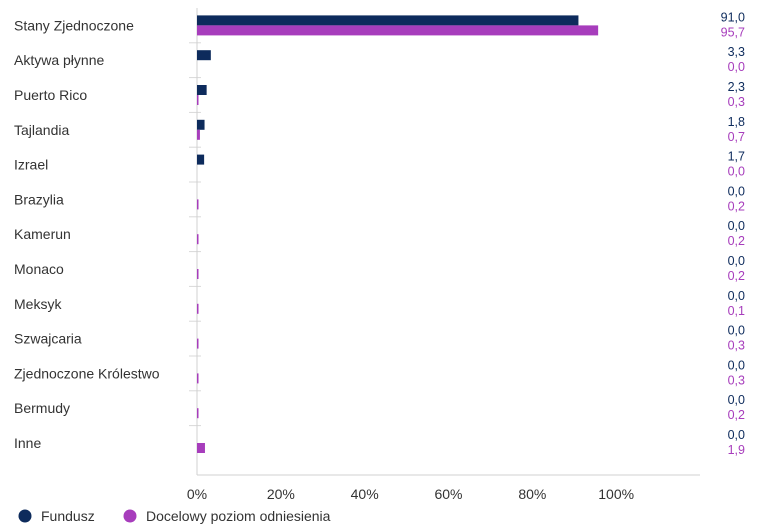 This screenshot has width=760, height=532. What do you see at coordinates (27, 443) in the screenshot?
I see `category-label: Inne` at bounding box center [27, 443].